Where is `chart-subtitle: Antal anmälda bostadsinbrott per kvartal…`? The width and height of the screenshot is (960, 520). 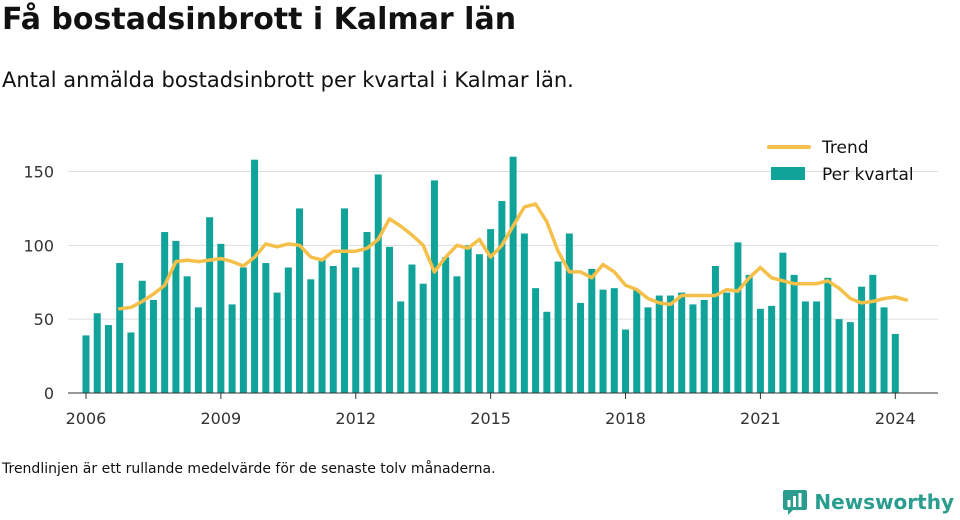 chart-subtitle: Antal anmälda bostadsinbrott per kvartal… is located at coordinates (288, 80).